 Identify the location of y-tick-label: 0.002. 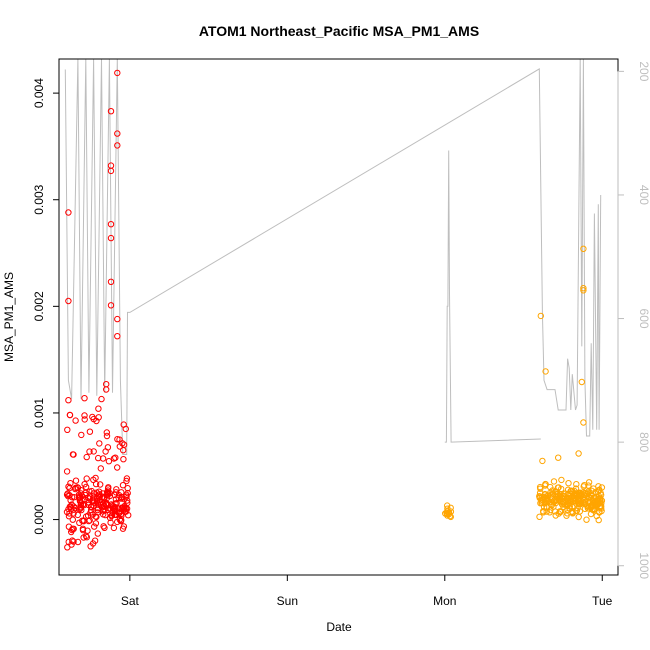
(39, 306).